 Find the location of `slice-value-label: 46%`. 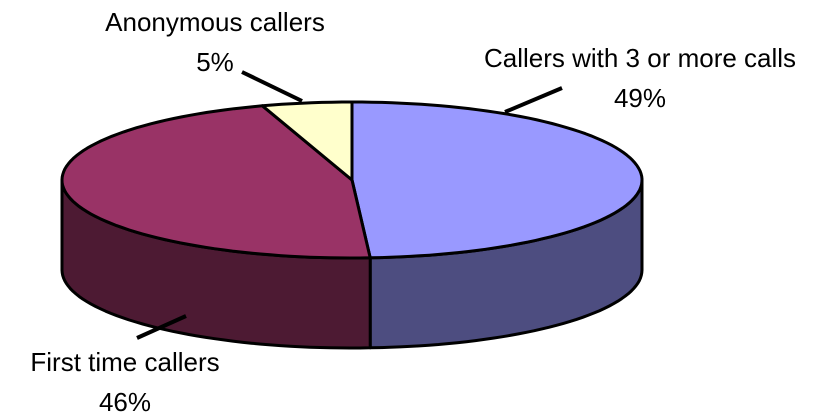

slice-value-label: 46% is located at coordinates (125, 402).